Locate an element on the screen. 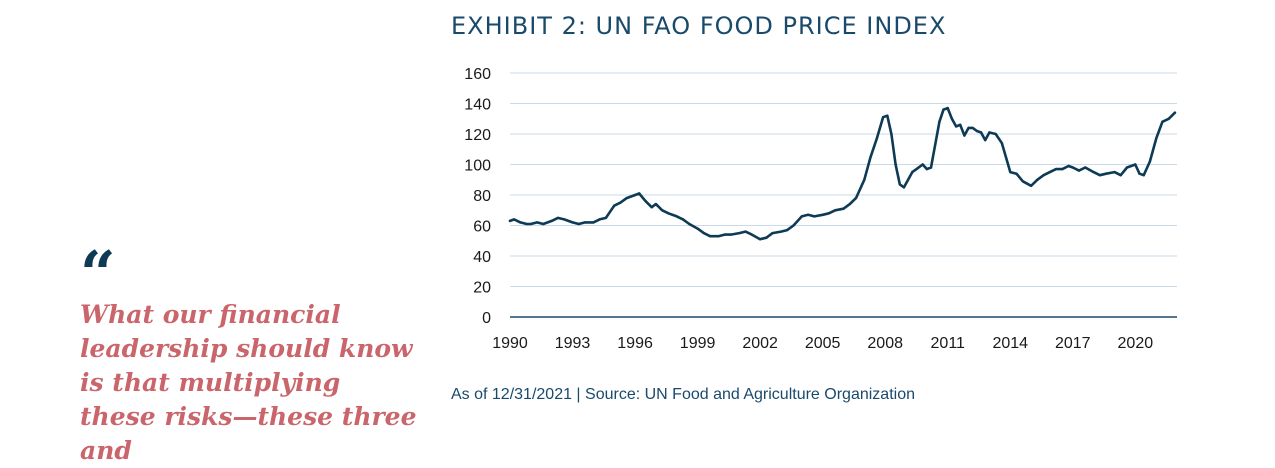 The height and width of the screenshot is (468, 1275). quote-mark-icon: “ is located at coordinates (98, 273).